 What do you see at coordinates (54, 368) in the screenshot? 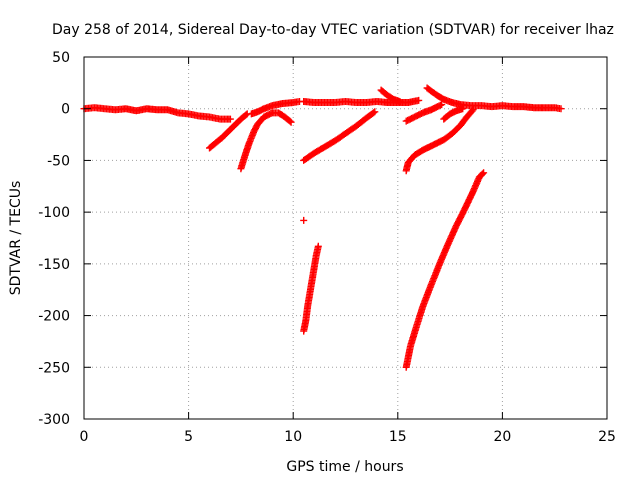
I see `y-tick-label: -250` at bounding box center [54, 368].